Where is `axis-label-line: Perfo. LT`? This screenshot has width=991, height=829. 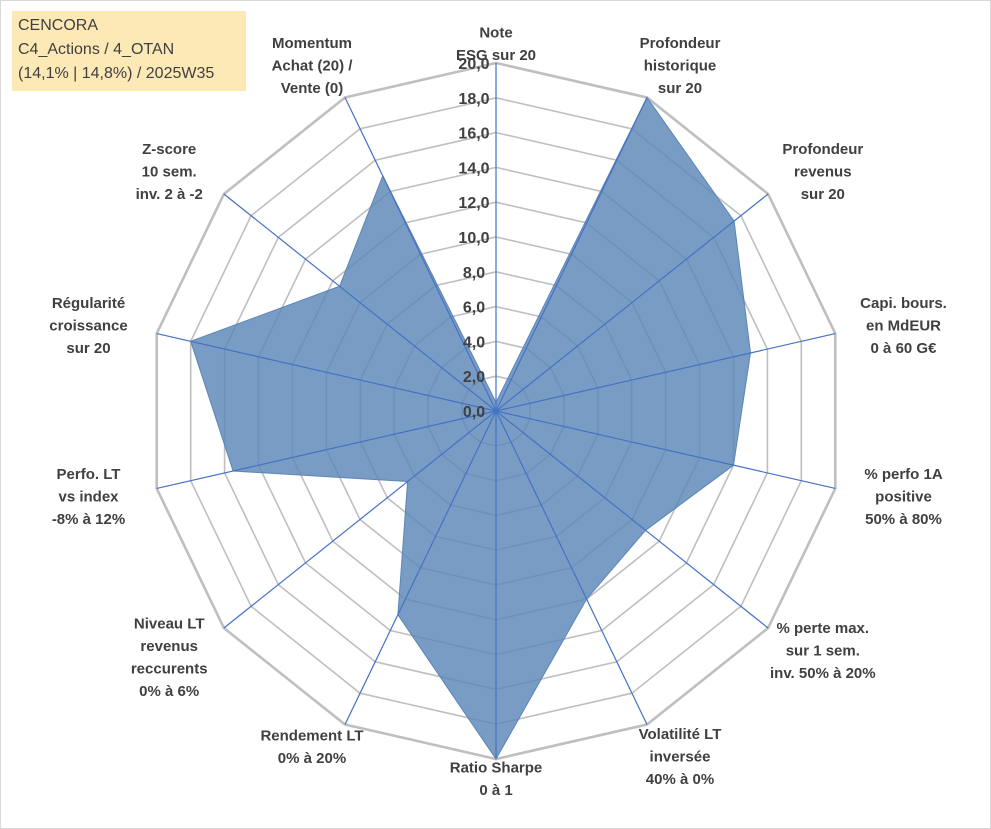 axis-label-line: Perfo. LT is located at coordinates (89, 474).